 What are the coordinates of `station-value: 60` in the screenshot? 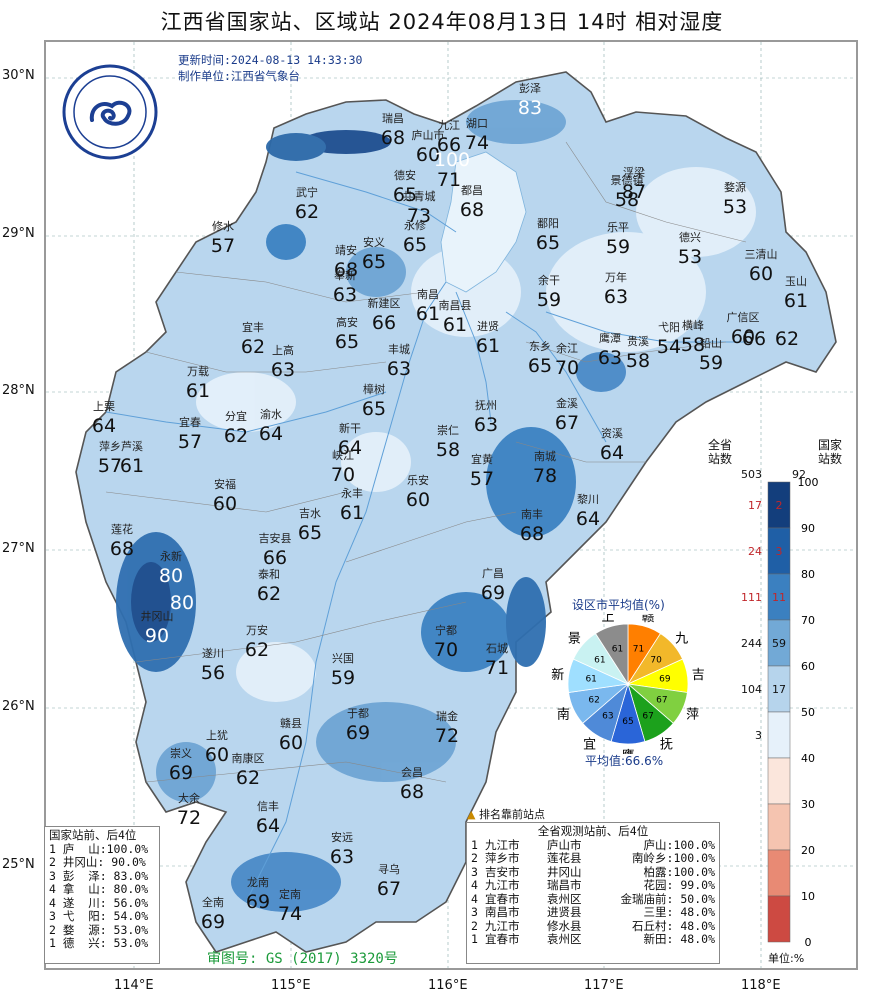 It's located at (428, 155).